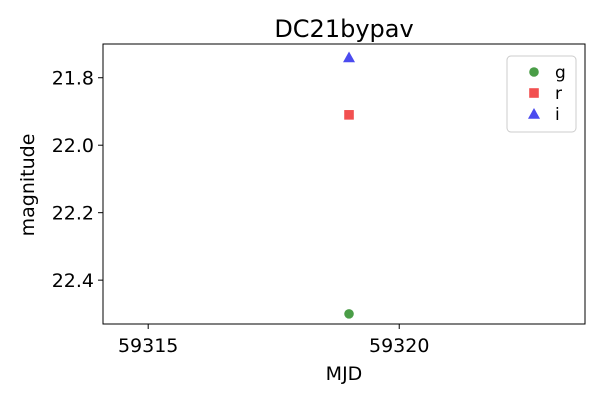 The height and width of the screenshot is (400, 600). Describe the element at coordinates (148, 346) in the screenshot. I see `x-tick-label: 59315` at that location.